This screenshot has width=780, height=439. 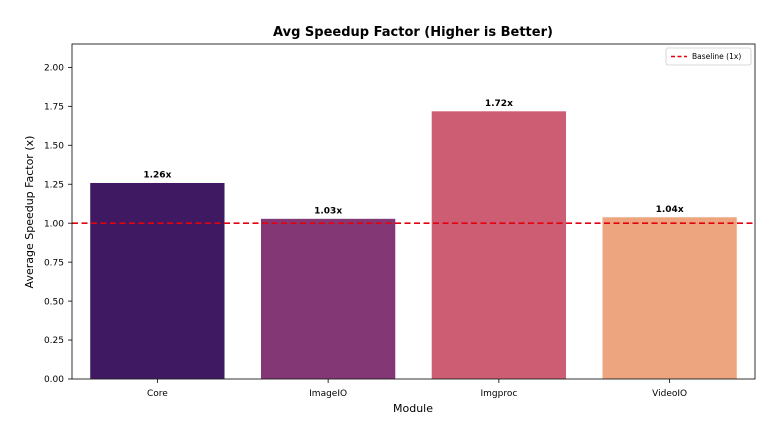 I want to click on bar-imageio, so click(x=328, y=299).